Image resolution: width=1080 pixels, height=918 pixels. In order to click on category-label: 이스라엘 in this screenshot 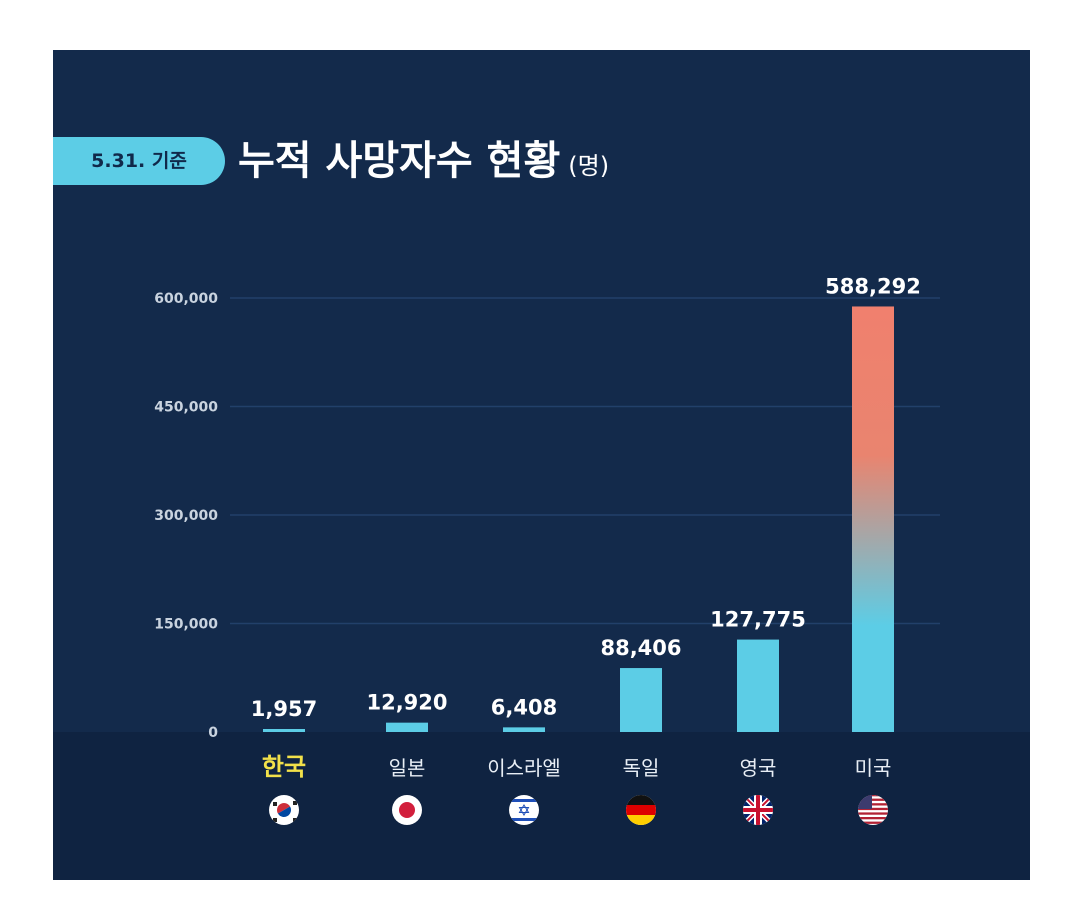, I will do `click(524, 768)`.